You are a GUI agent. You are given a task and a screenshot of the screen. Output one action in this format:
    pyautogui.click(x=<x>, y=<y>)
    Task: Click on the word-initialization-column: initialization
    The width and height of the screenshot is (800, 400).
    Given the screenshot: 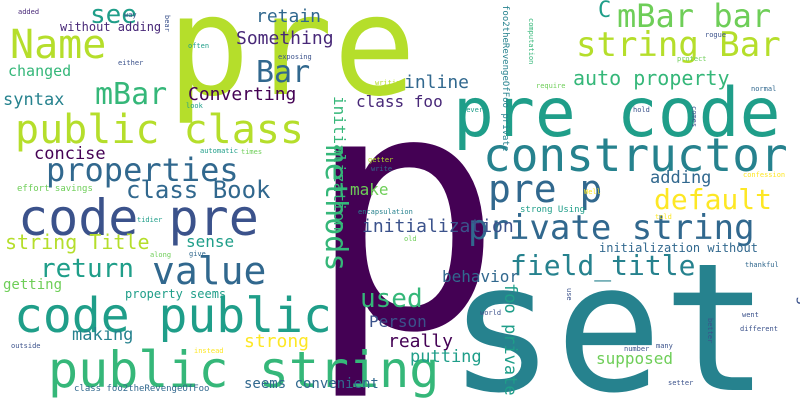 What is the action you would take?
    pyautogui.click(x=339, y=163)
    